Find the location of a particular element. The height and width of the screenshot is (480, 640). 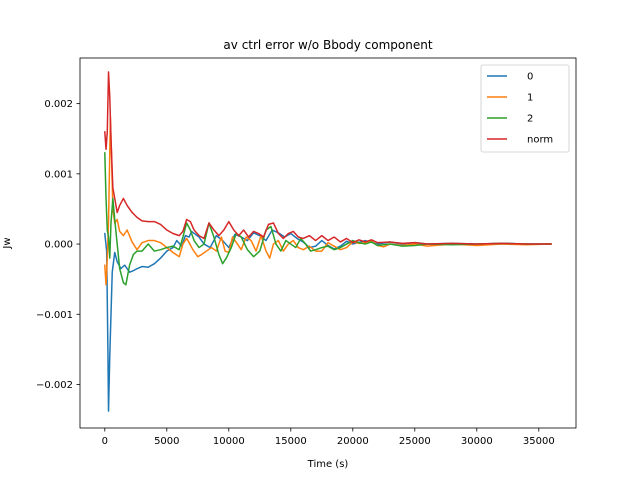

y-axis: −0.002 −0.001 0.000 0.001 0.002 is located at coordinates (58, 245).